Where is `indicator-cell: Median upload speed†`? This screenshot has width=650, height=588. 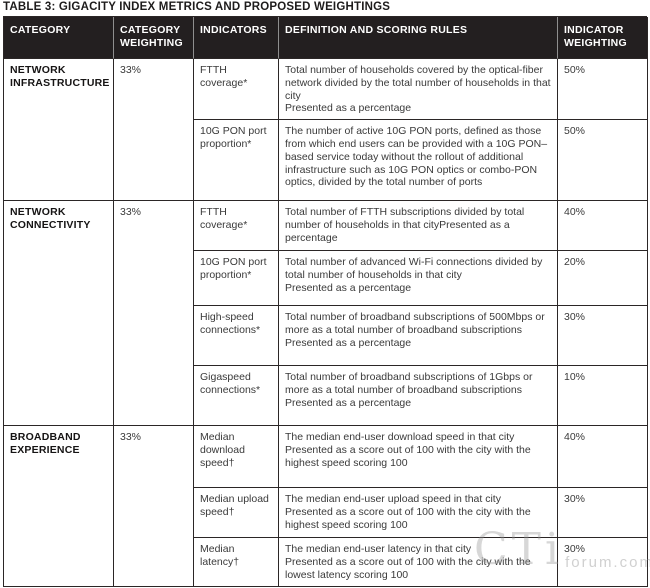 indicator-cell: Median upload speed† is located at coordinates (236, 513).